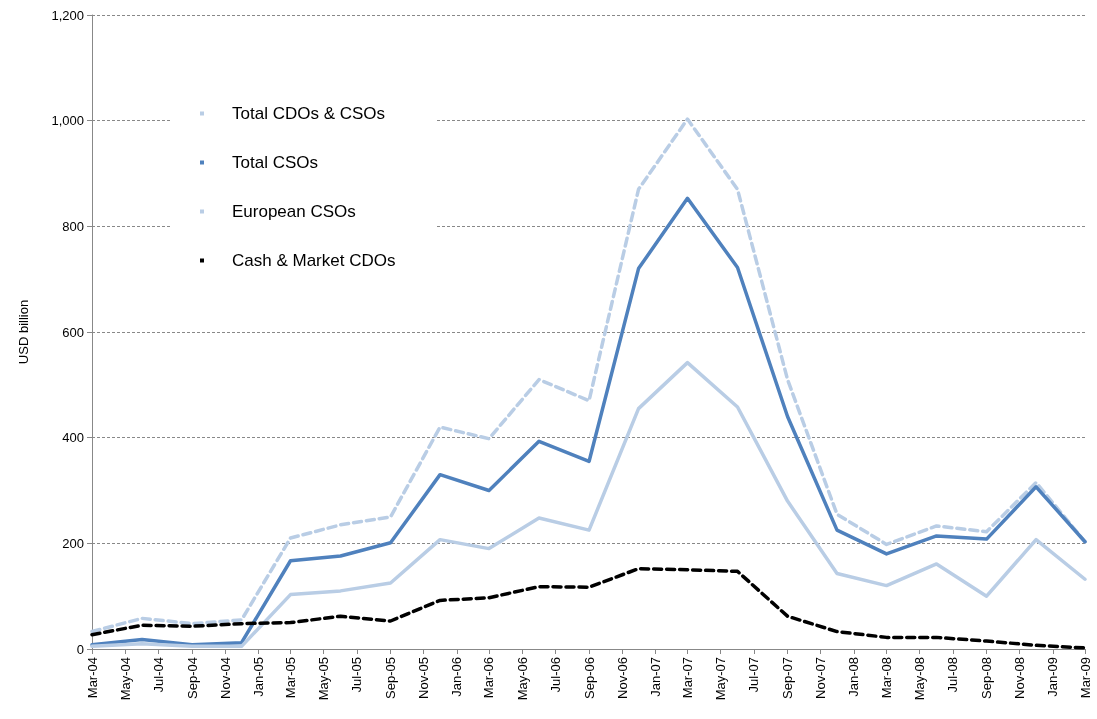  Describe the element at coordinates (309, 113) in the screenshot. I see `legend-label: Total CDOs & CSOs` at that location.